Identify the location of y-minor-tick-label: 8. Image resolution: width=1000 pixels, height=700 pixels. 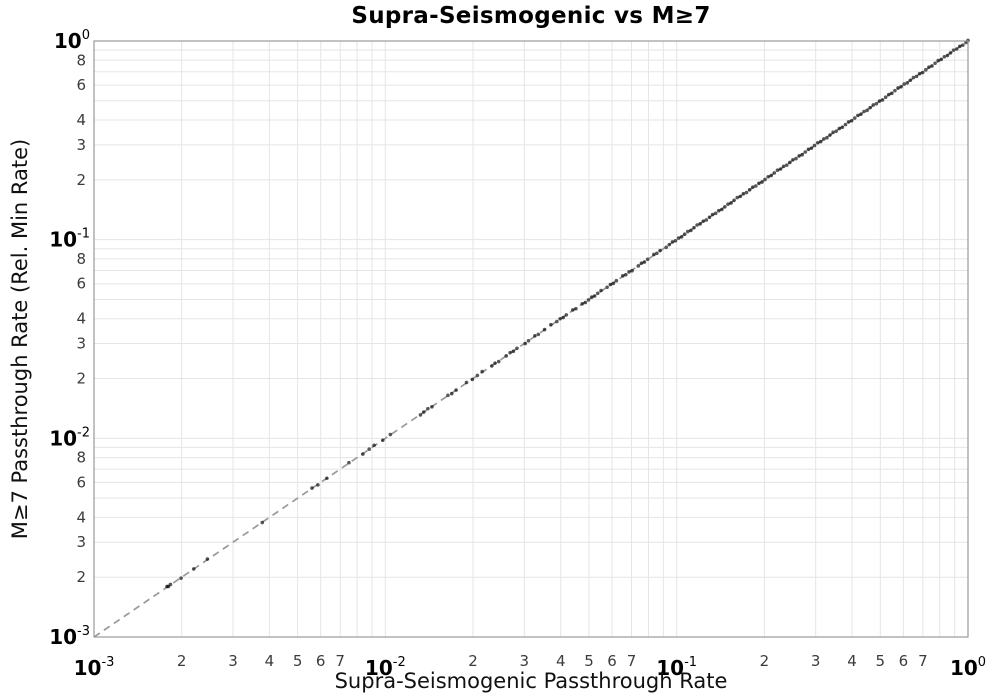
(81, 458).